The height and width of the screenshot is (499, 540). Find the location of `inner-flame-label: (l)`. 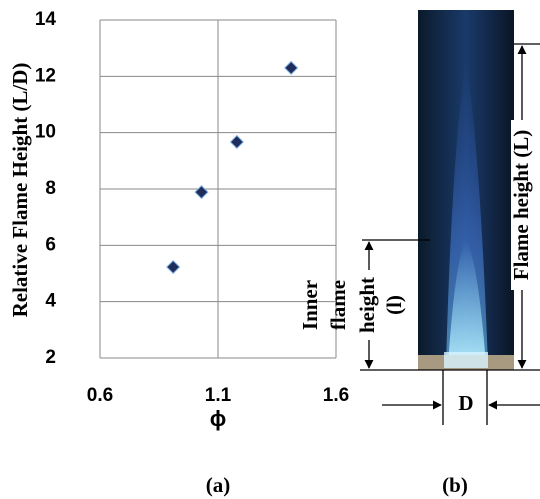

inner-flame-label: (l) is located at coordinates (394, 305).